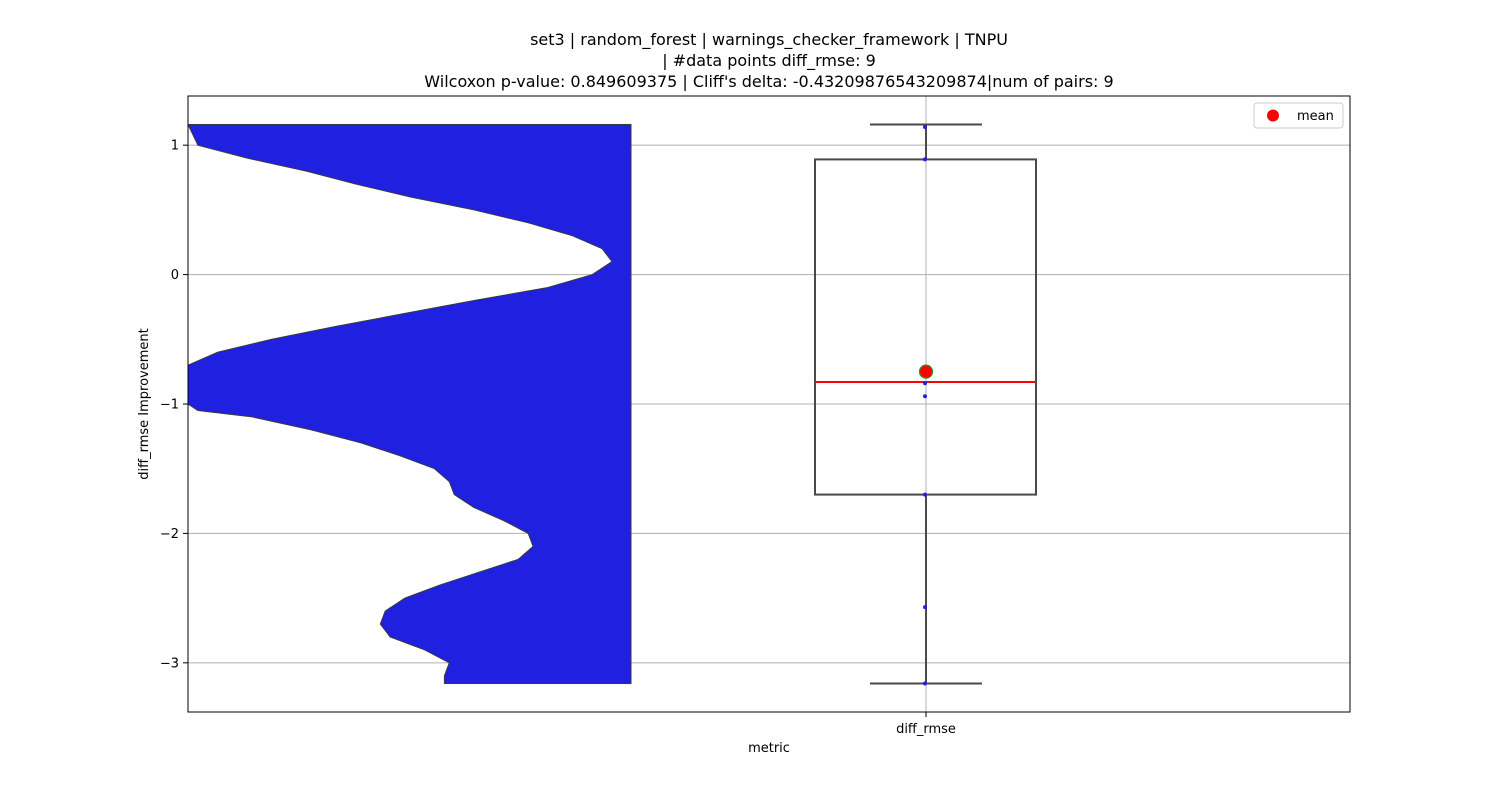 The image size is (1500, 800). Describe the element at coordinates (1273, 115) in the screenshot. I see `legend-mean-marker` at that location.